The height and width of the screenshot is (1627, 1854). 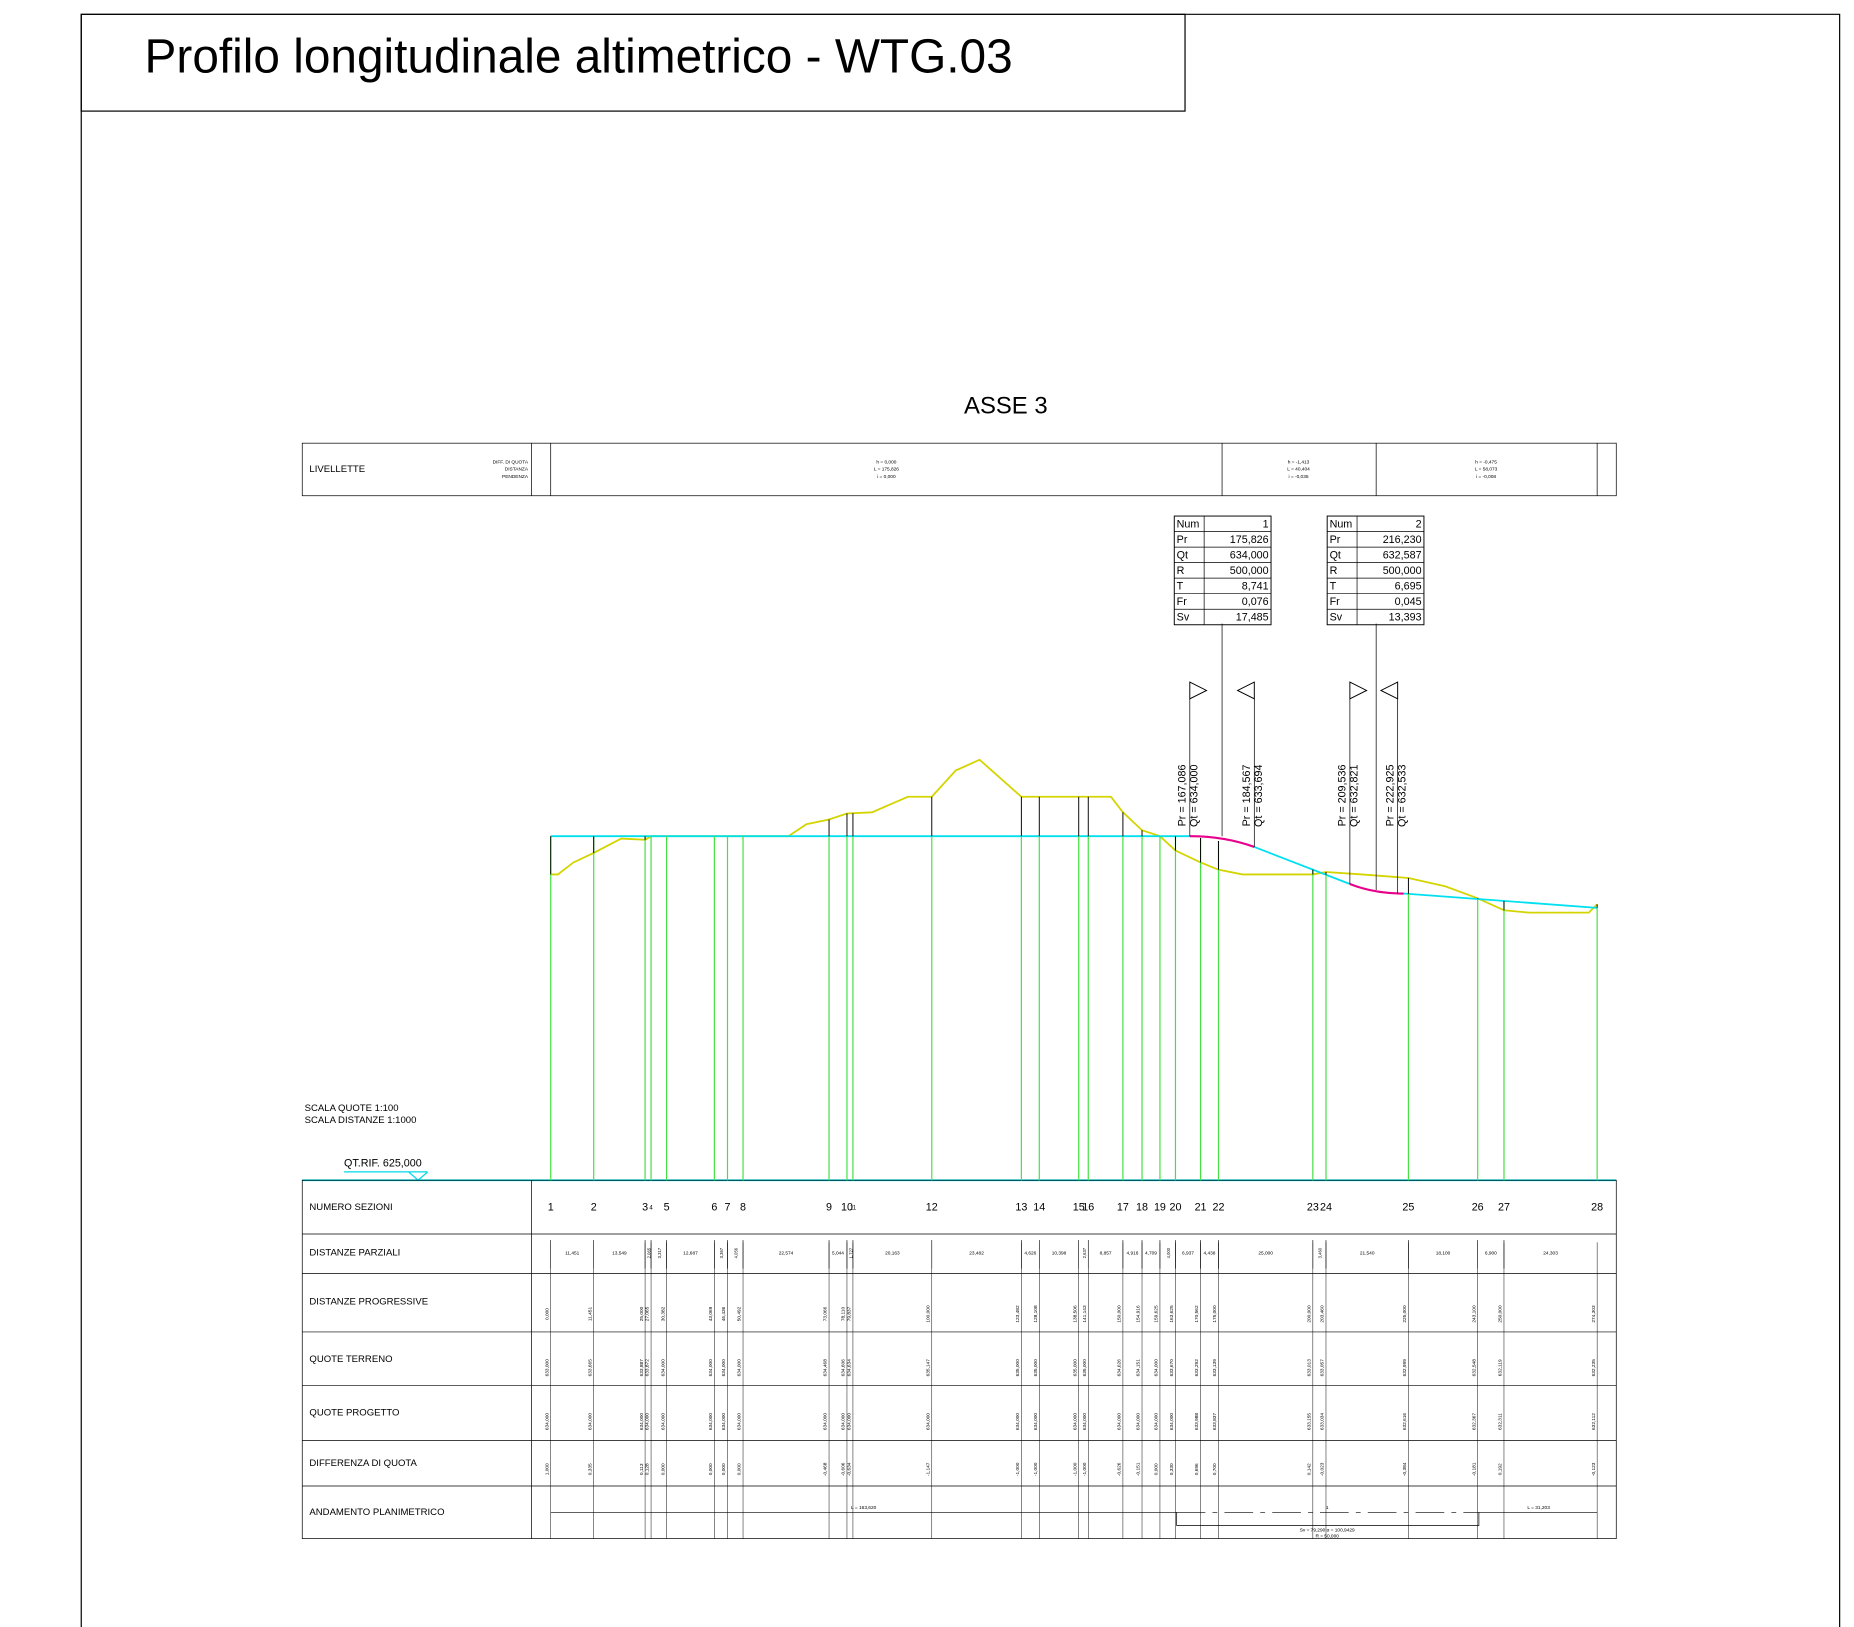 I want to click on partial-value: 3,367, so click(x=721, y=1252).